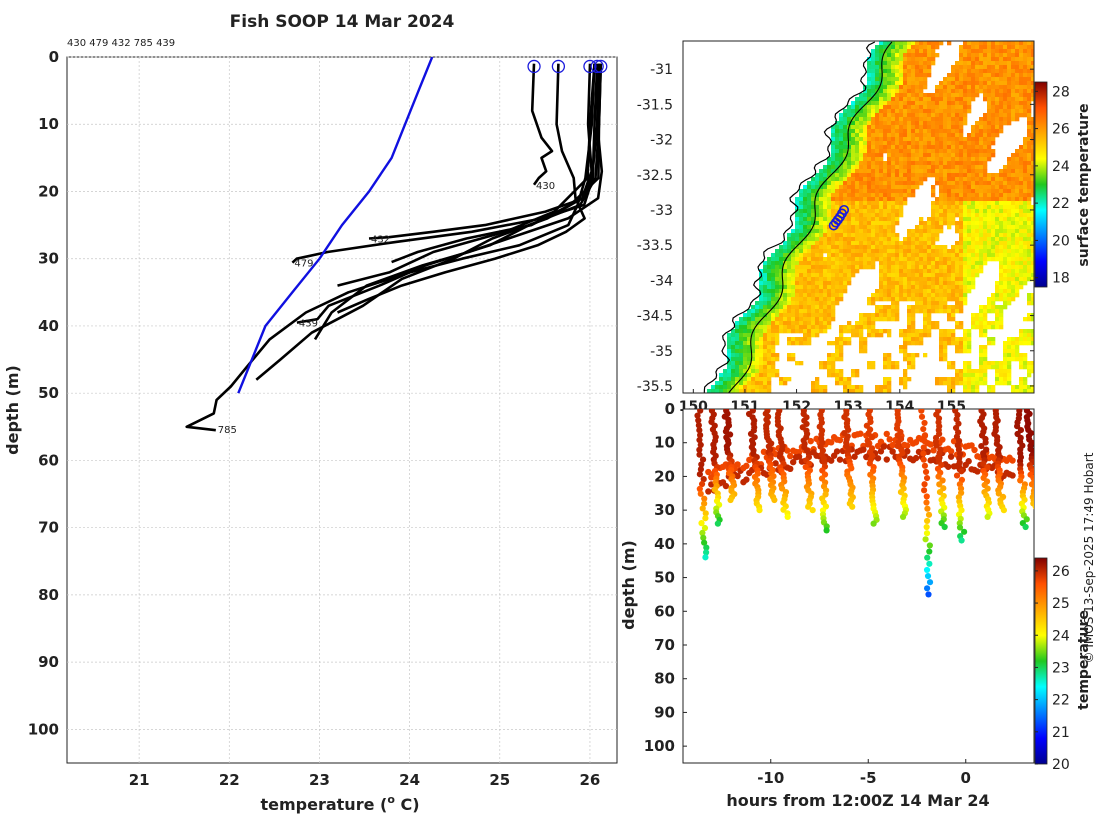 The height and width of the screenshot is (820, 1100). What do you see at coordinates (227, 430) in the screenshot?
I see `profile-id-label: 785` at bounding box center [227, 430].